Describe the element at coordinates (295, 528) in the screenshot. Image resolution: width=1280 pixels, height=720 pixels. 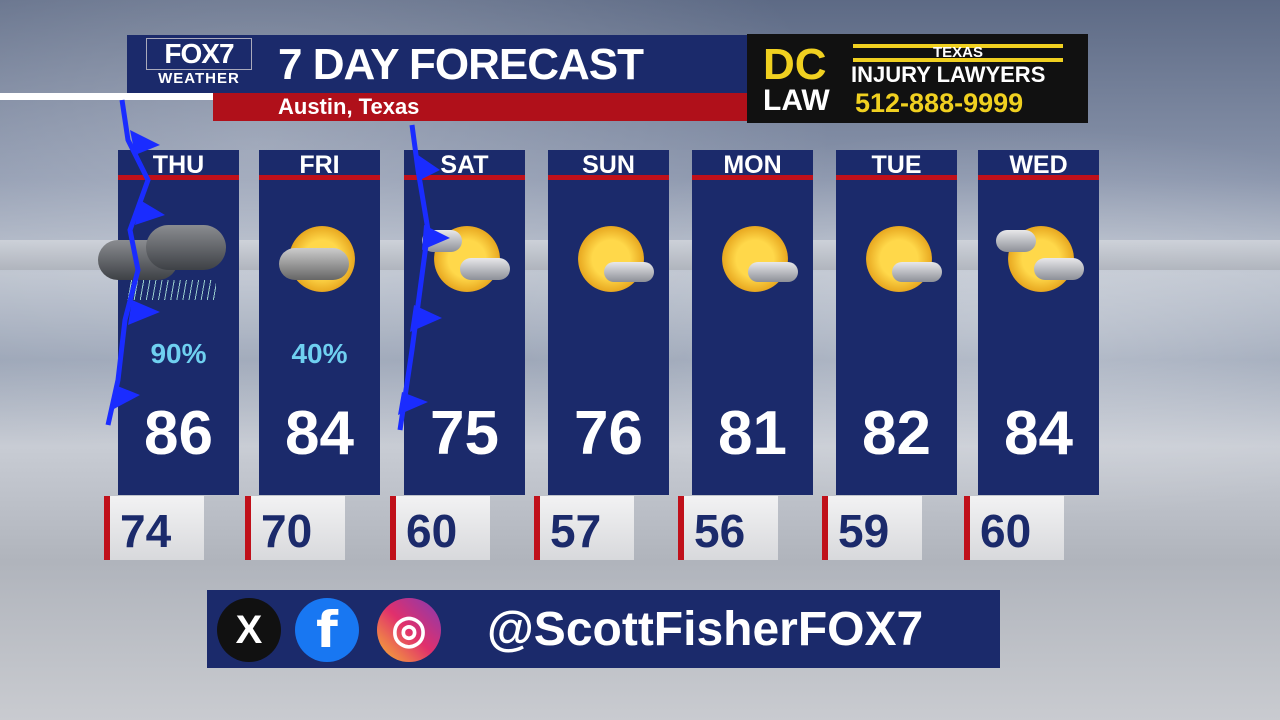
I see `low-temp: 70` at that location.